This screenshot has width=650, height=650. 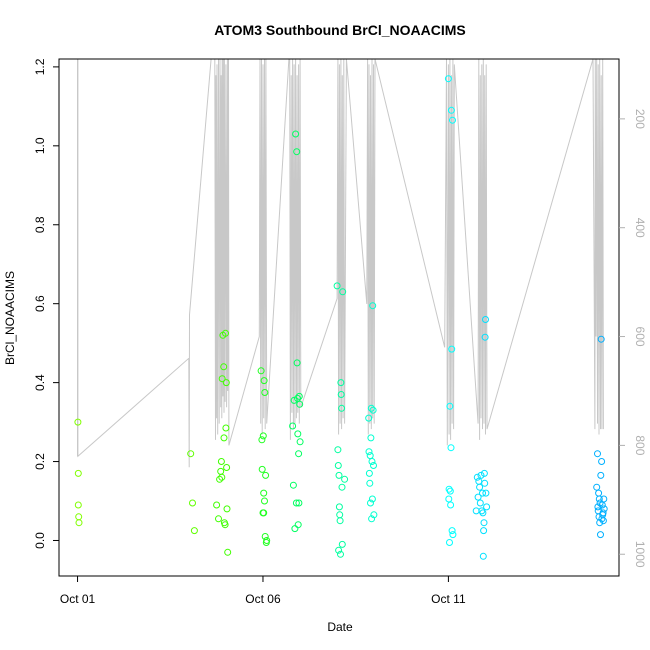 What do you see at coordinates (263, 599) in the screenshot?
I see `x-tick-label: Oct 06` at bounding box center [263, 599].